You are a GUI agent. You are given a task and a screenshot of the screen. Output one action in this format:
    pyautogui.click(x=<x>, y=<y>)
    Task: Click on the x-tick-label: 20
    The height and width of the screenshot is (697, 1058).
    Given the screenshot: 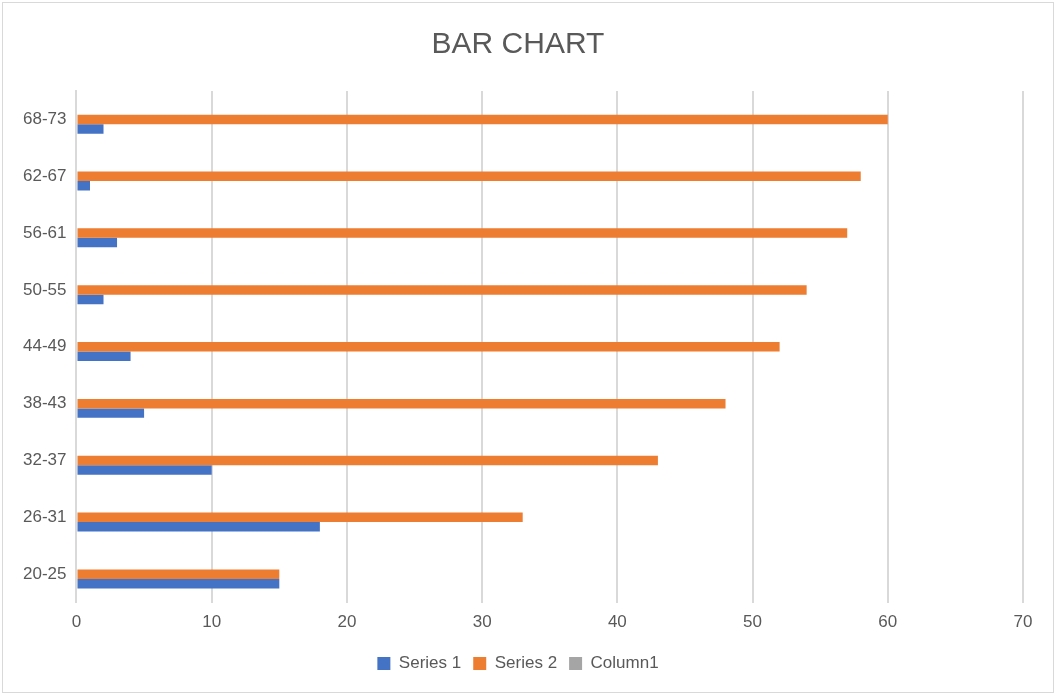 What is the action you would take?
    pyautogui.click(x=347, y=622)
    